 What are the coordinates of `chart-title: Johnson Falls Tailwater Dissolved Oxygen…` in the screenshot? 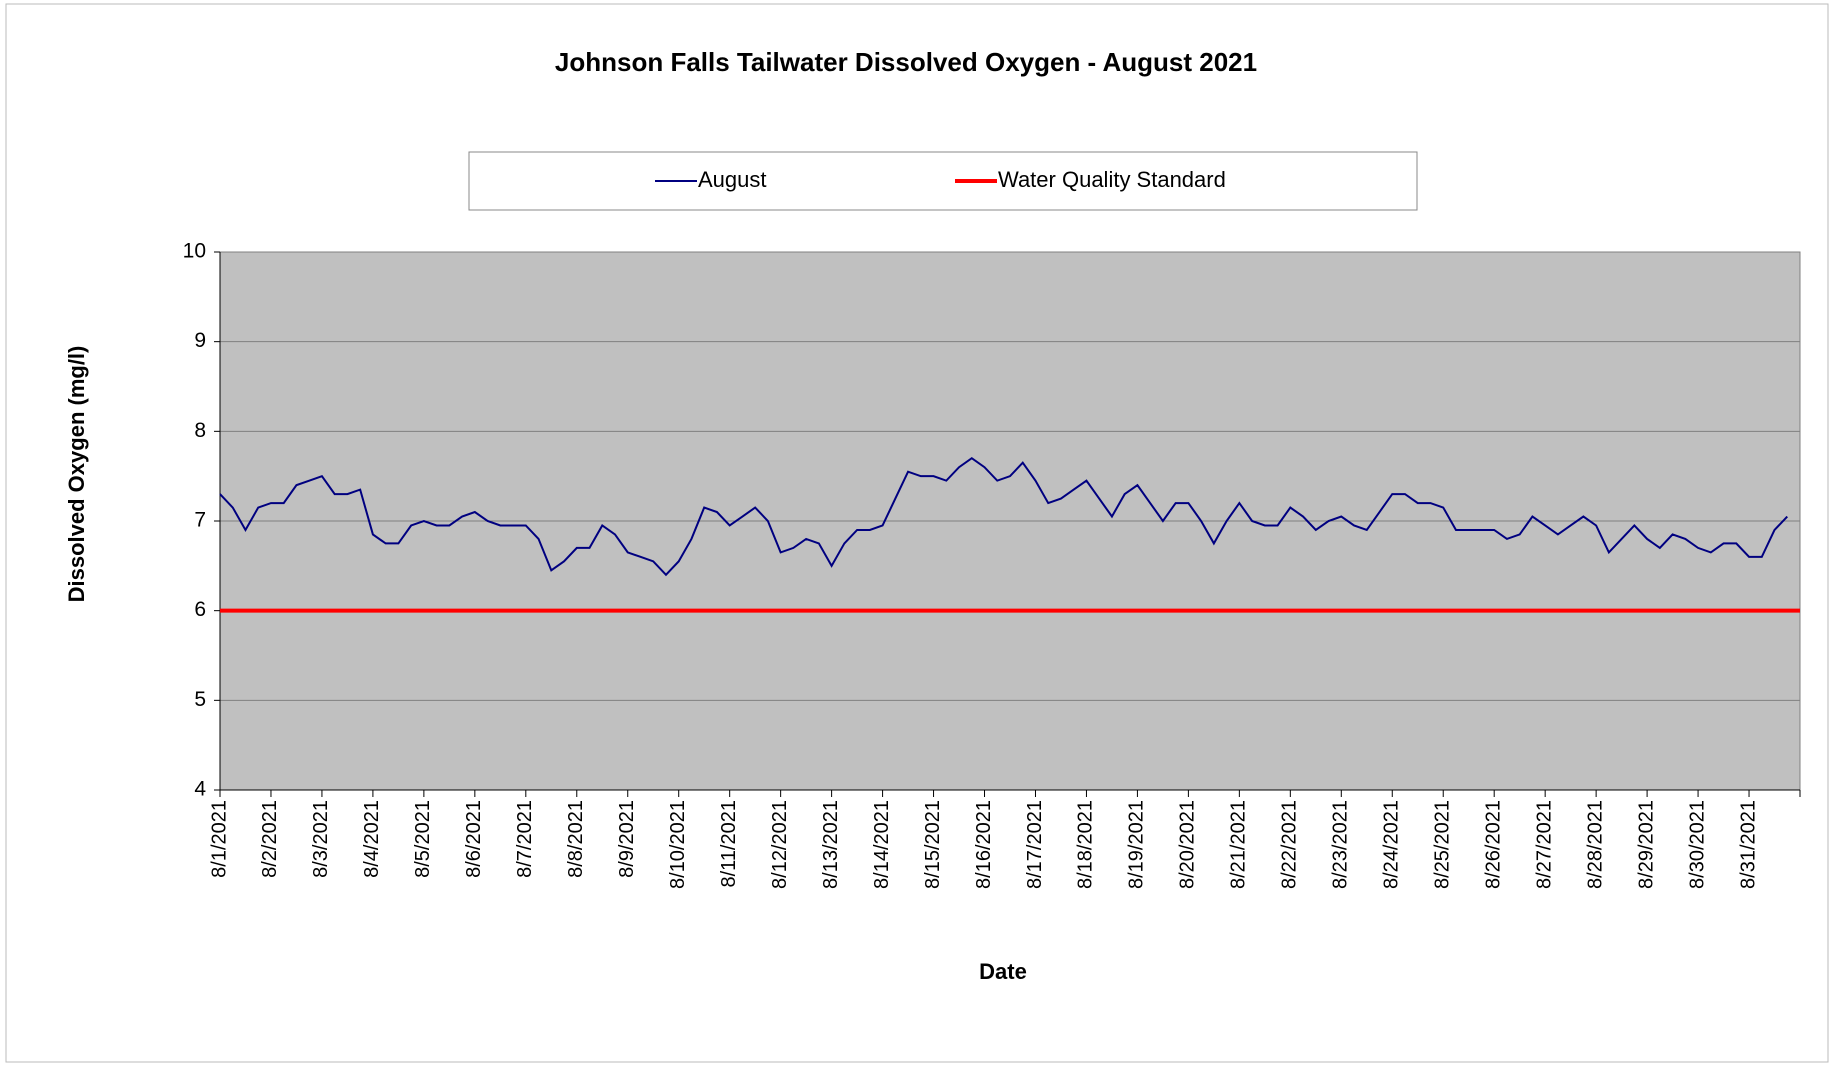 It's located at (906, 62).